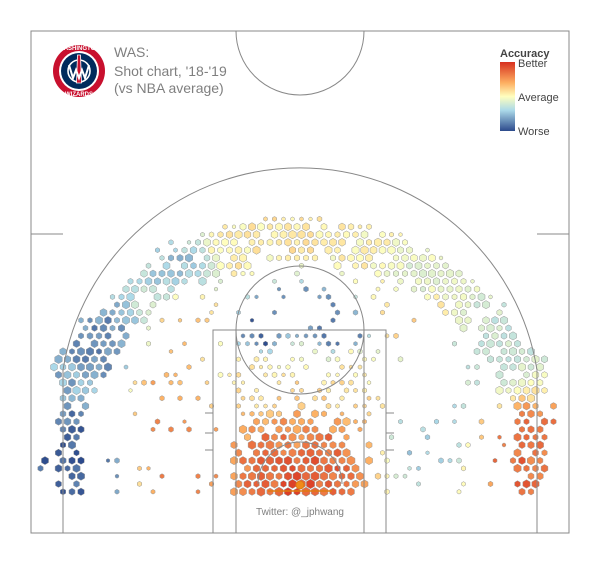  I want to click on restricted-area, so click(300, 463).